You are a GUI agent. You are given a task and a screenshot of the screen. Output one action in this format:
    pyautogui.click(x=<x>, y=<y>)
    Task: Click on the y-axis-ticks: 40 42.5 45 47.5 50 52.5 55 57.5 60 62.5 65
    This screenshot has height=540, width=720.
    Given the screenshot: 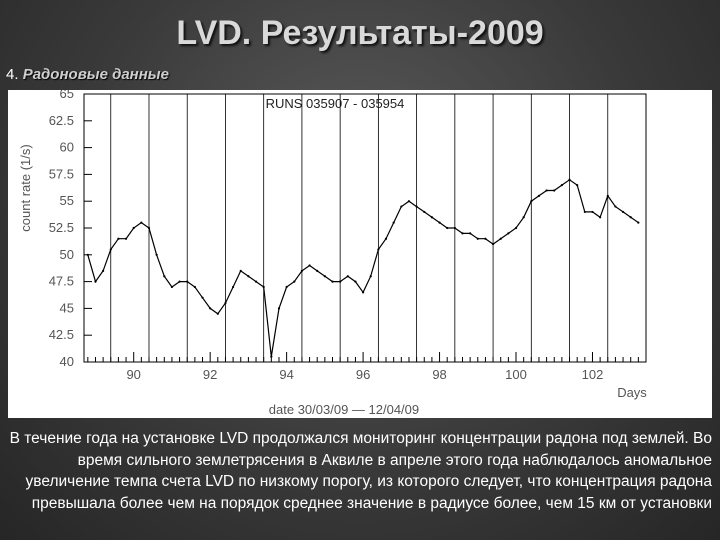 What is the action you would take?
    pyautogui.click(x=70, y=229)
    